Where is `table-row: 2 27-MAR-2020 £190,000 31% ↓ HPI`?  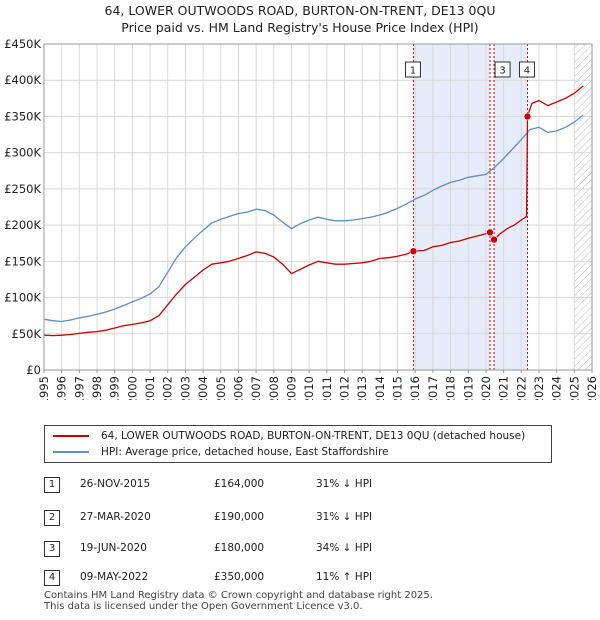 table-row: 2 27-MAR-2020 £190,000 31% ↓ HPI is located at coordinates (300, 518).